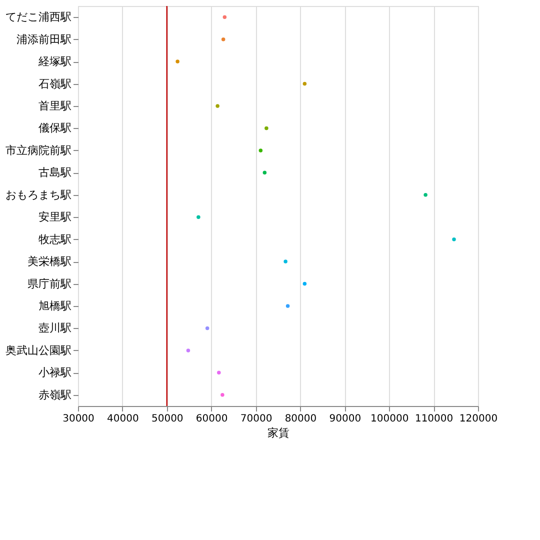 This screenshot has height=540, width=540. I want to click on x-tick-label: 40000, so click(123, 419).